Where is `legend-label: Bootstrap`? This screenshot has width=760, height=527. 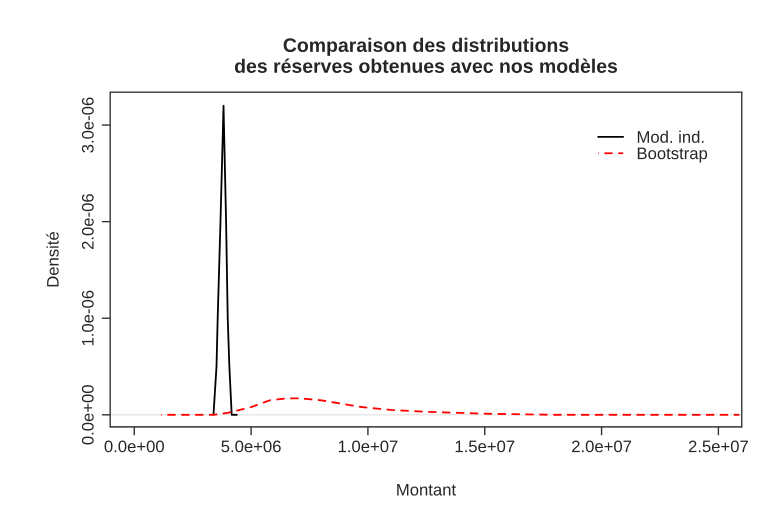
legend-label: Bootstrap is located at coordinates (673, 155).